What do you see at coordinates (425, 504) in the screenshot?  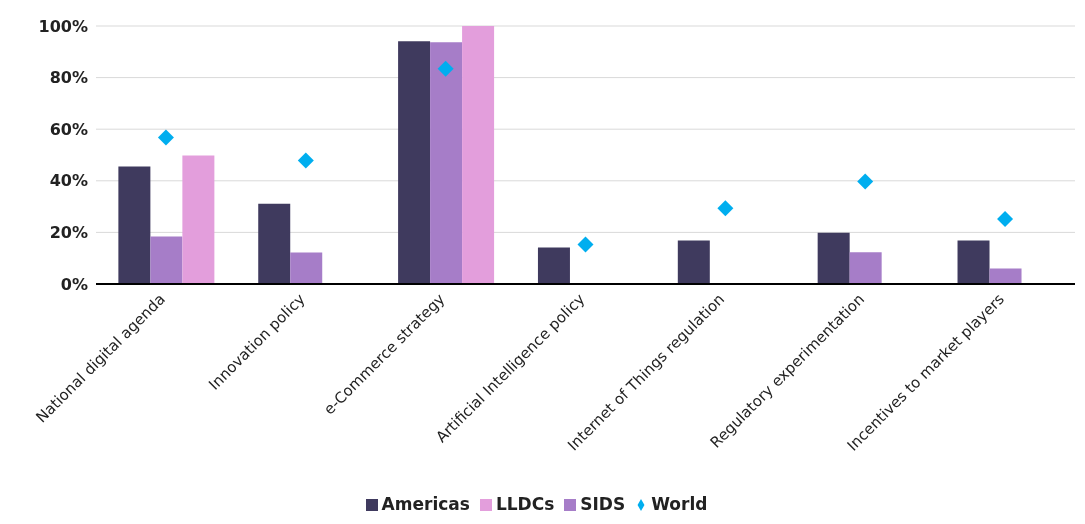 I see `legend-label: Americas` at bounding box center [425, 504].